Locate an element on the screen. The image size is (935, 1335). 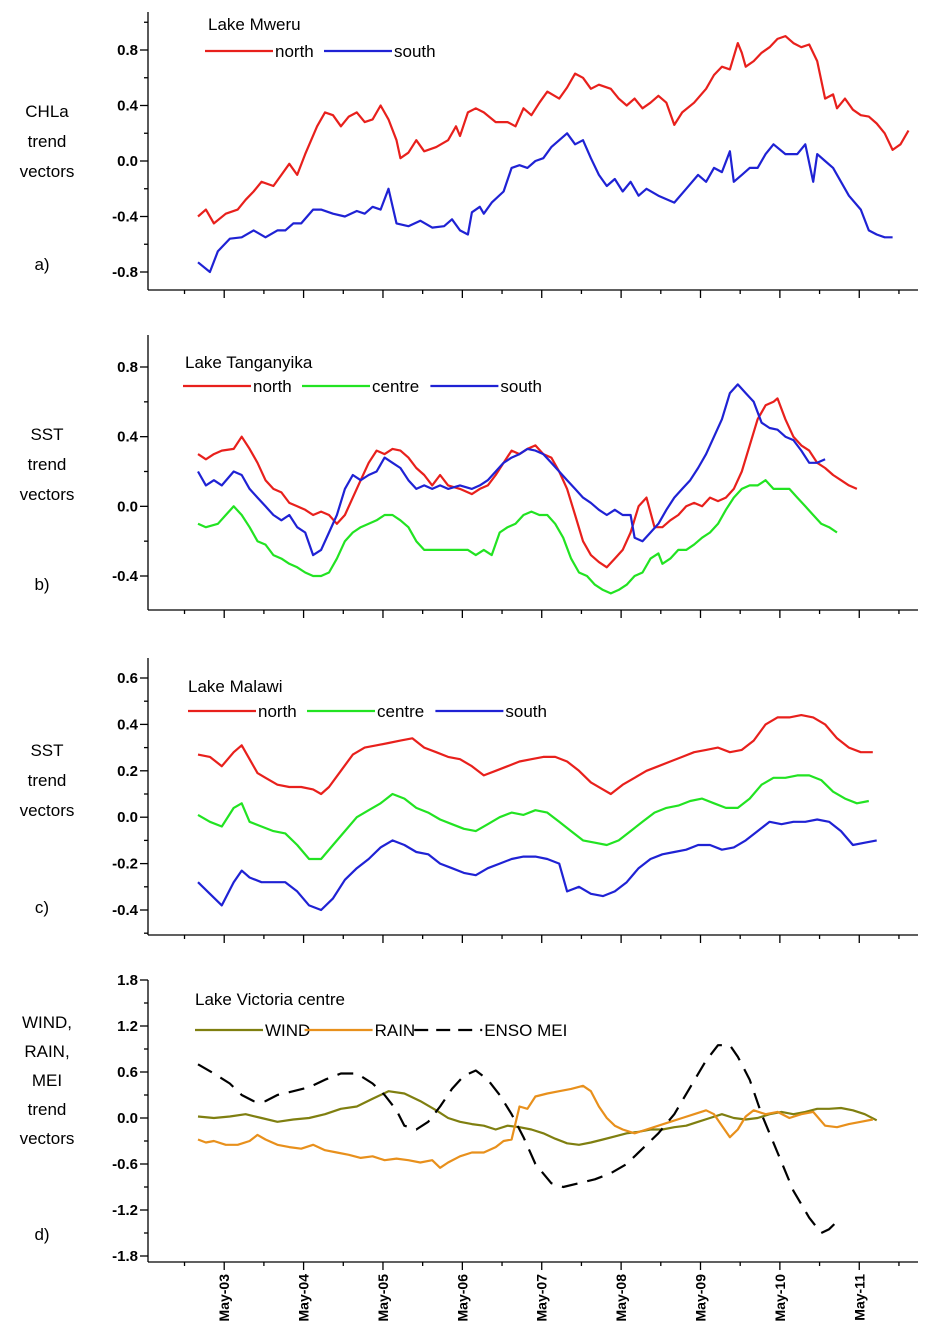
legend-label-wind: WIND is located at coordinates (287, 1030).